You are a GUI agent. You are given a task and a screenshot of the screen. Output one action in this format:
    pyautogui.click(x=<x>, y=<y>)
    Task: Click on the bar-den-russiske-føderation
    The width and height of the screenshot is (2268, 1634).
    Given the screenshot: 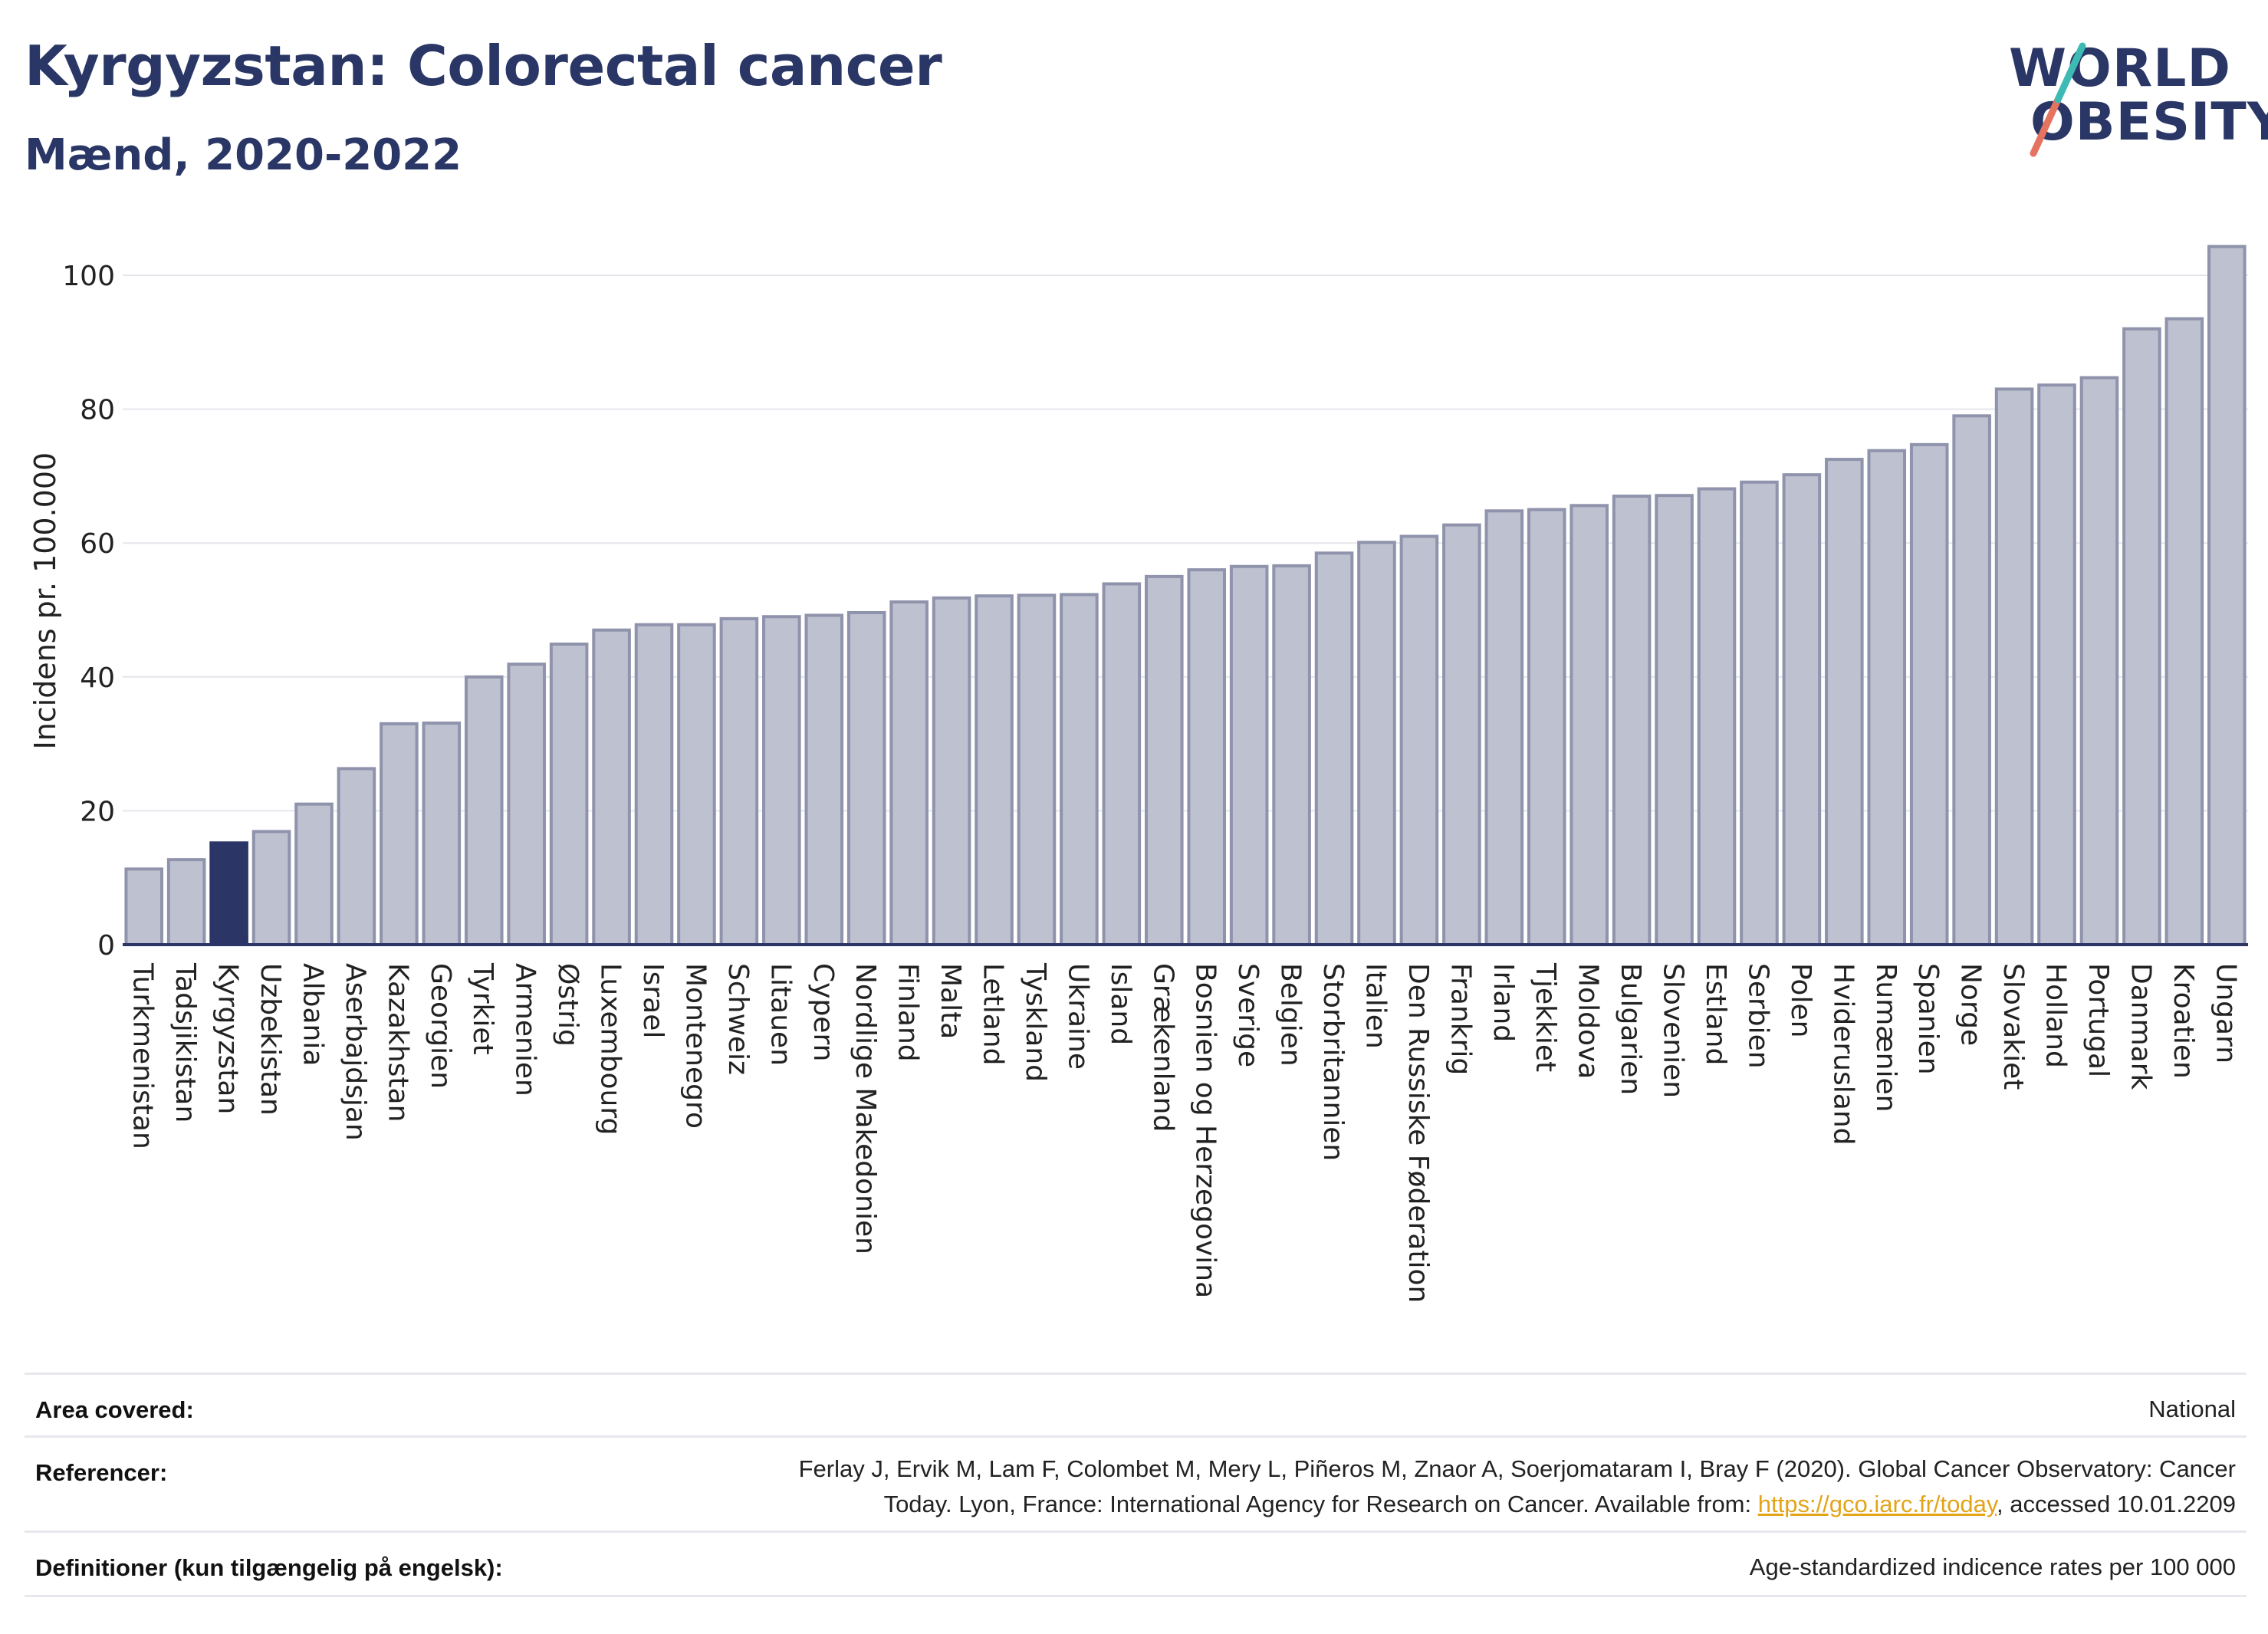 What is the action you would take?
    pyautogui.click(x=1419, y=740)
    